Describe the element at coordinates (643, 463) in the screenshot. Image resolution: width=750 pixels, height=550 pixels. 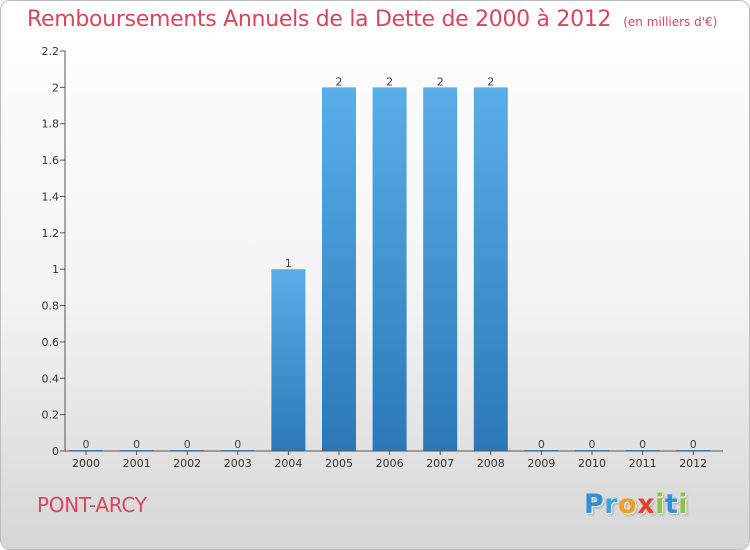
I see `x-tick-label: 2011` at that location.